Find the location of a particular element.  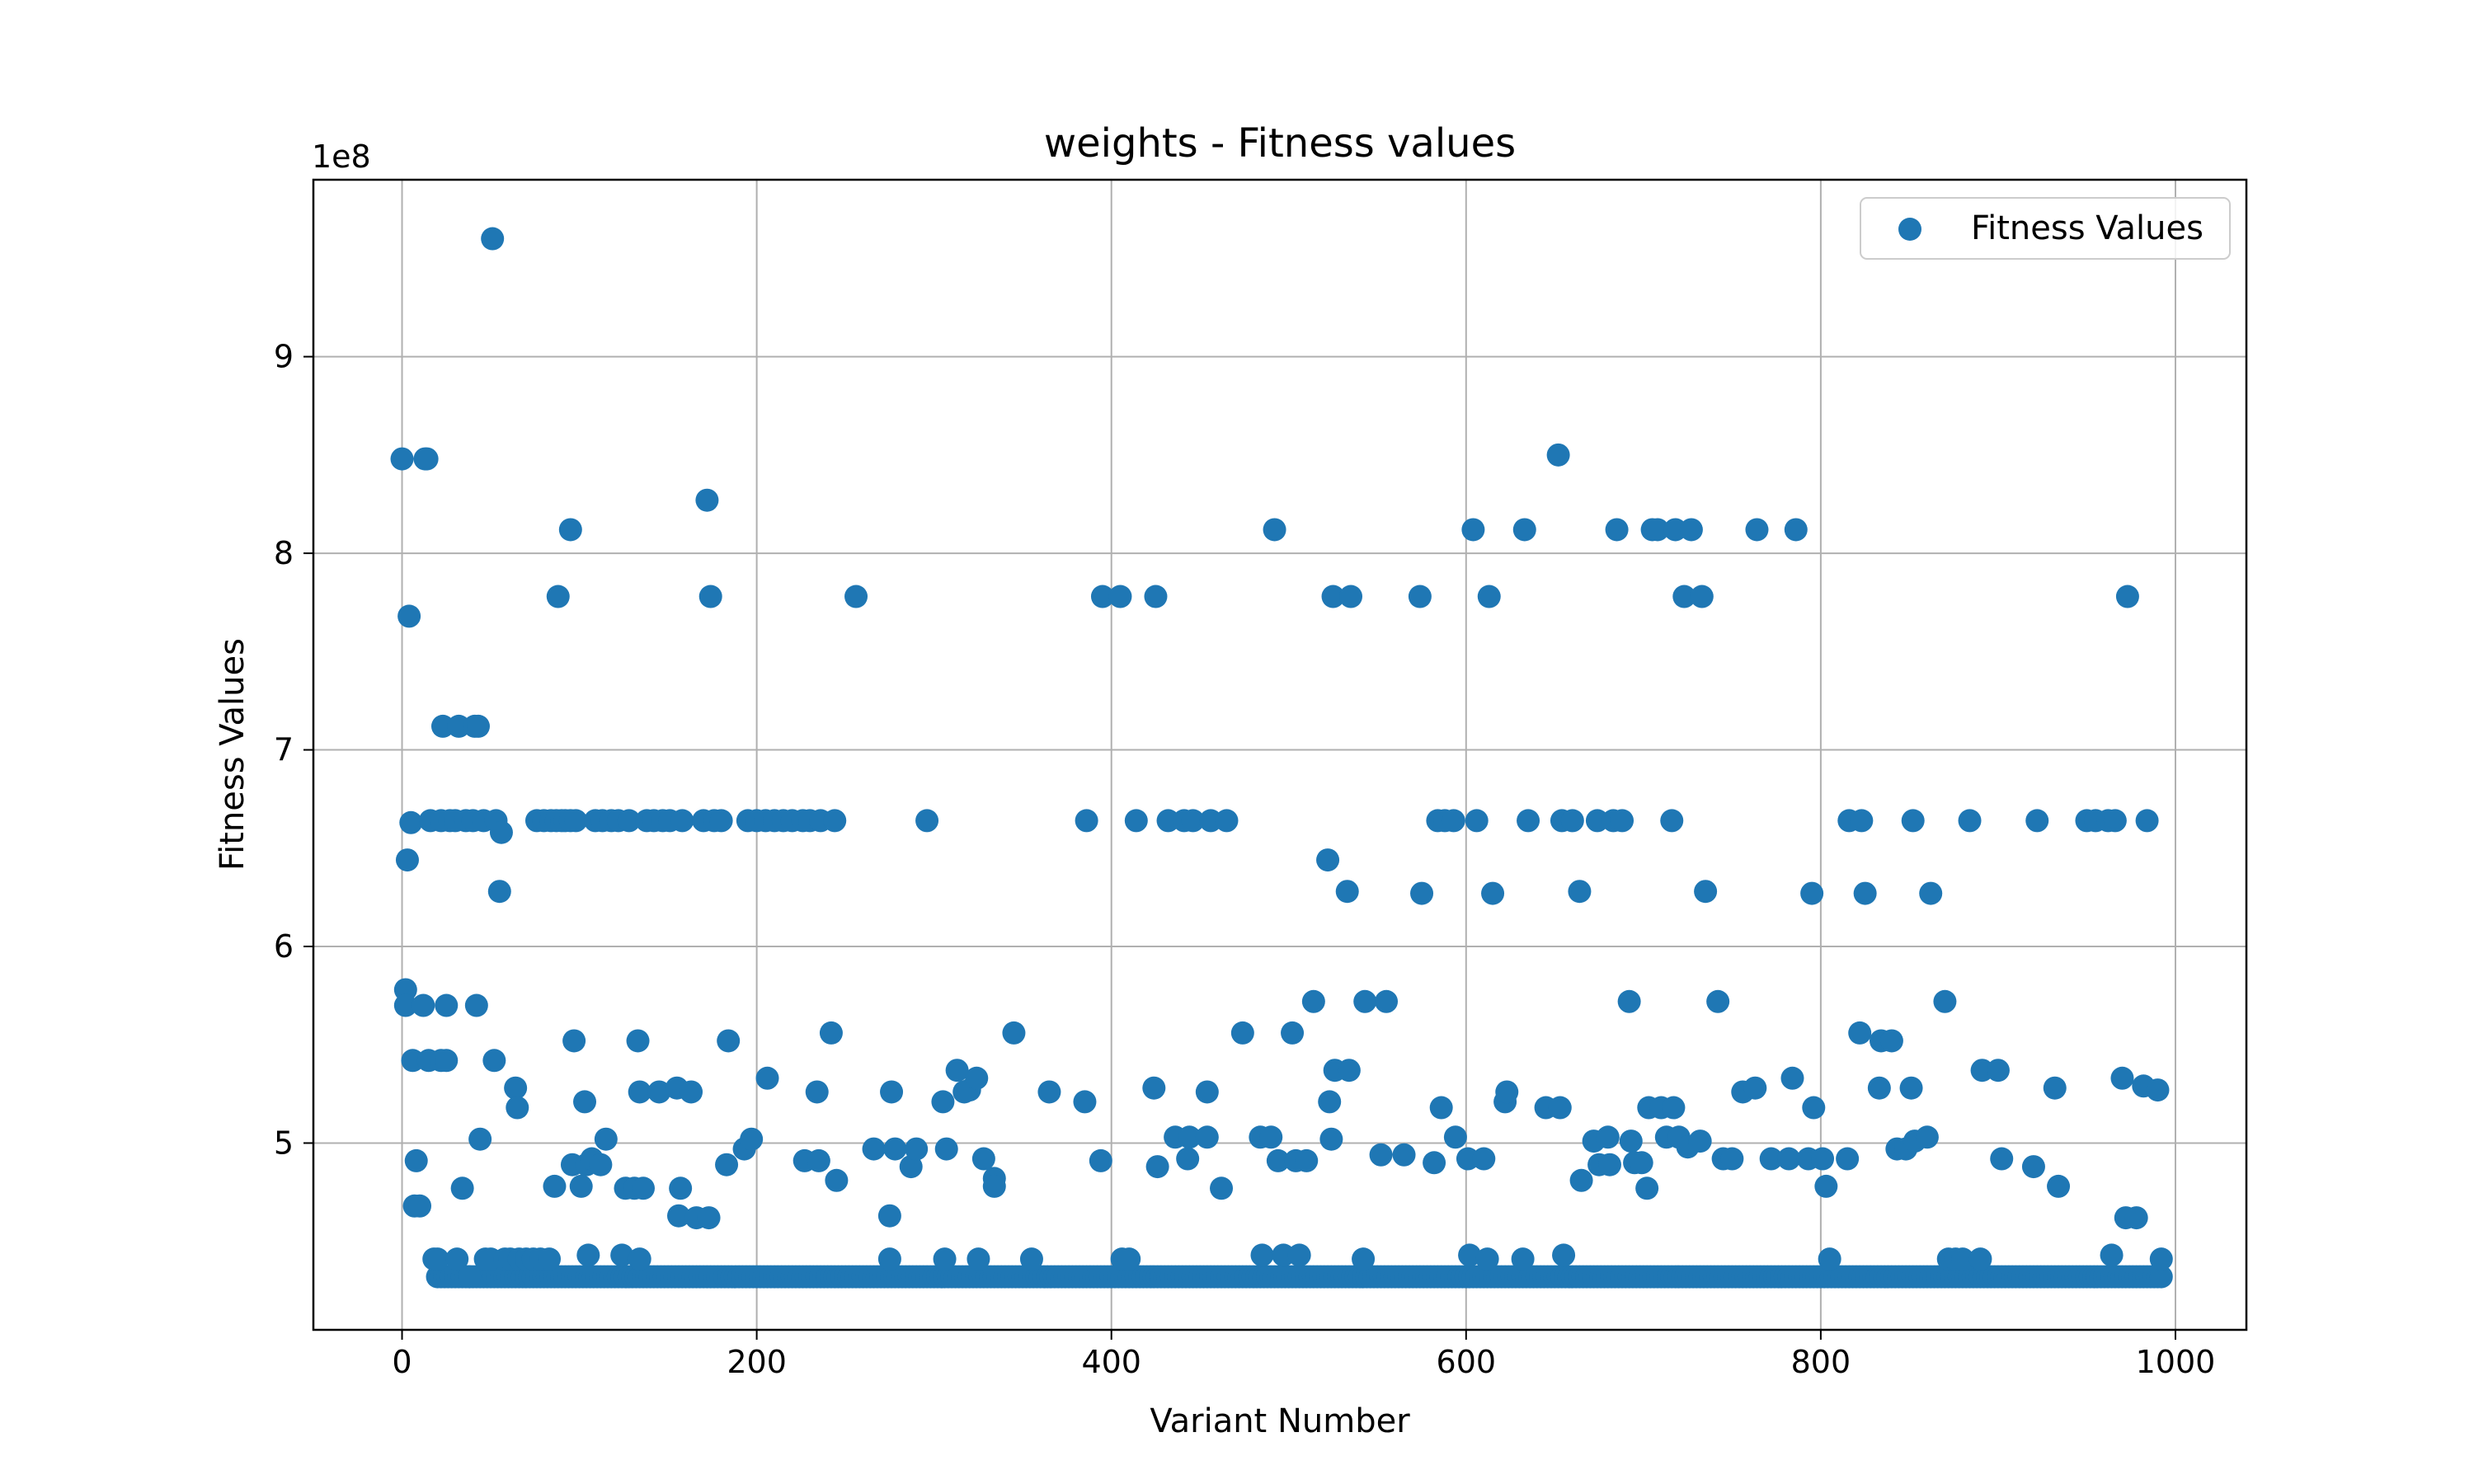

y-axis-label: Fitness Values is located at coordinates (233, 754).